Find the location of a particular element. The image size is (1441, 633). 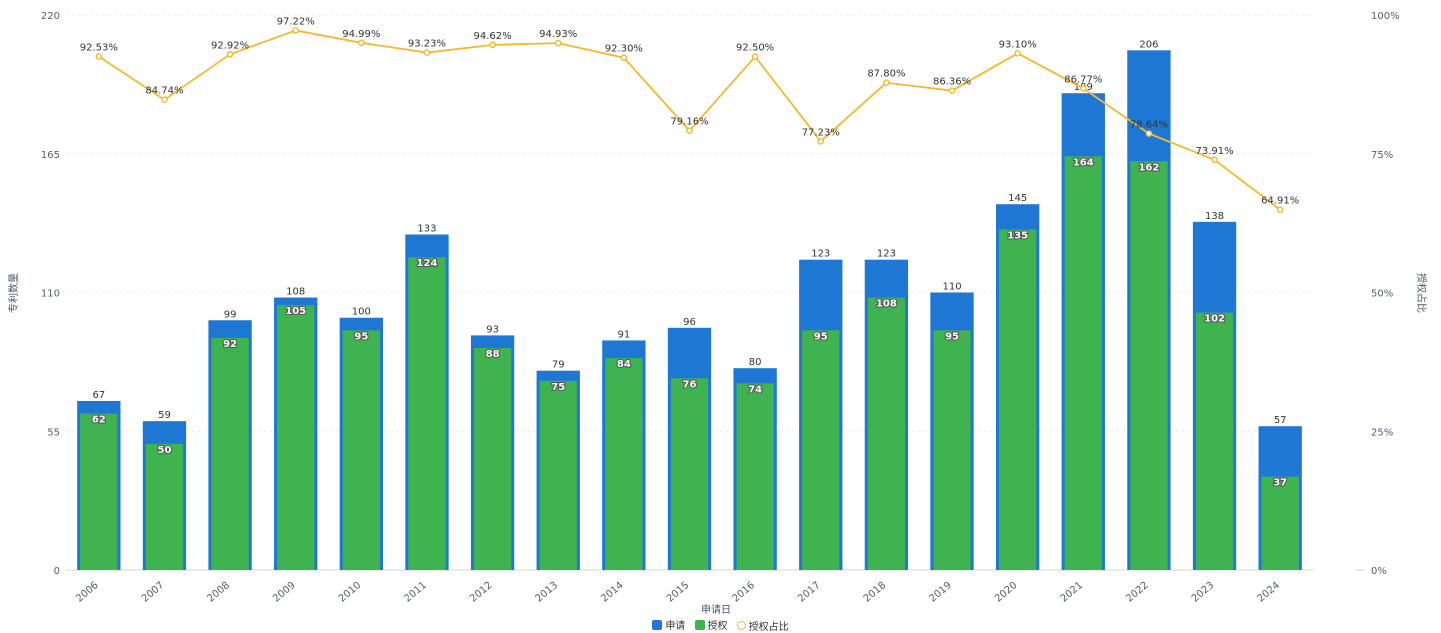

data-label-grant: 50 is located at coordinates (164, 450).